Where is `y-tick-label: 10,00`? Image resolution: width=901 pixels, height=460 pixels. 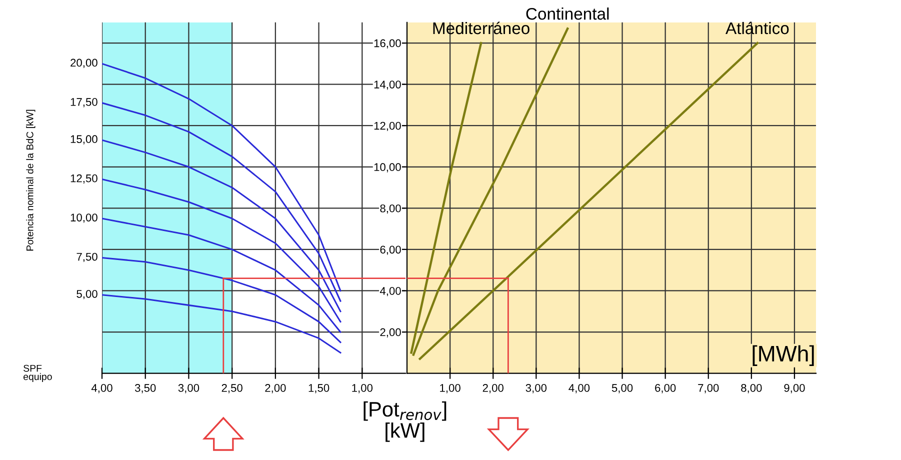 y-tick-label: 10,00 is located at coordinates (387, 167).